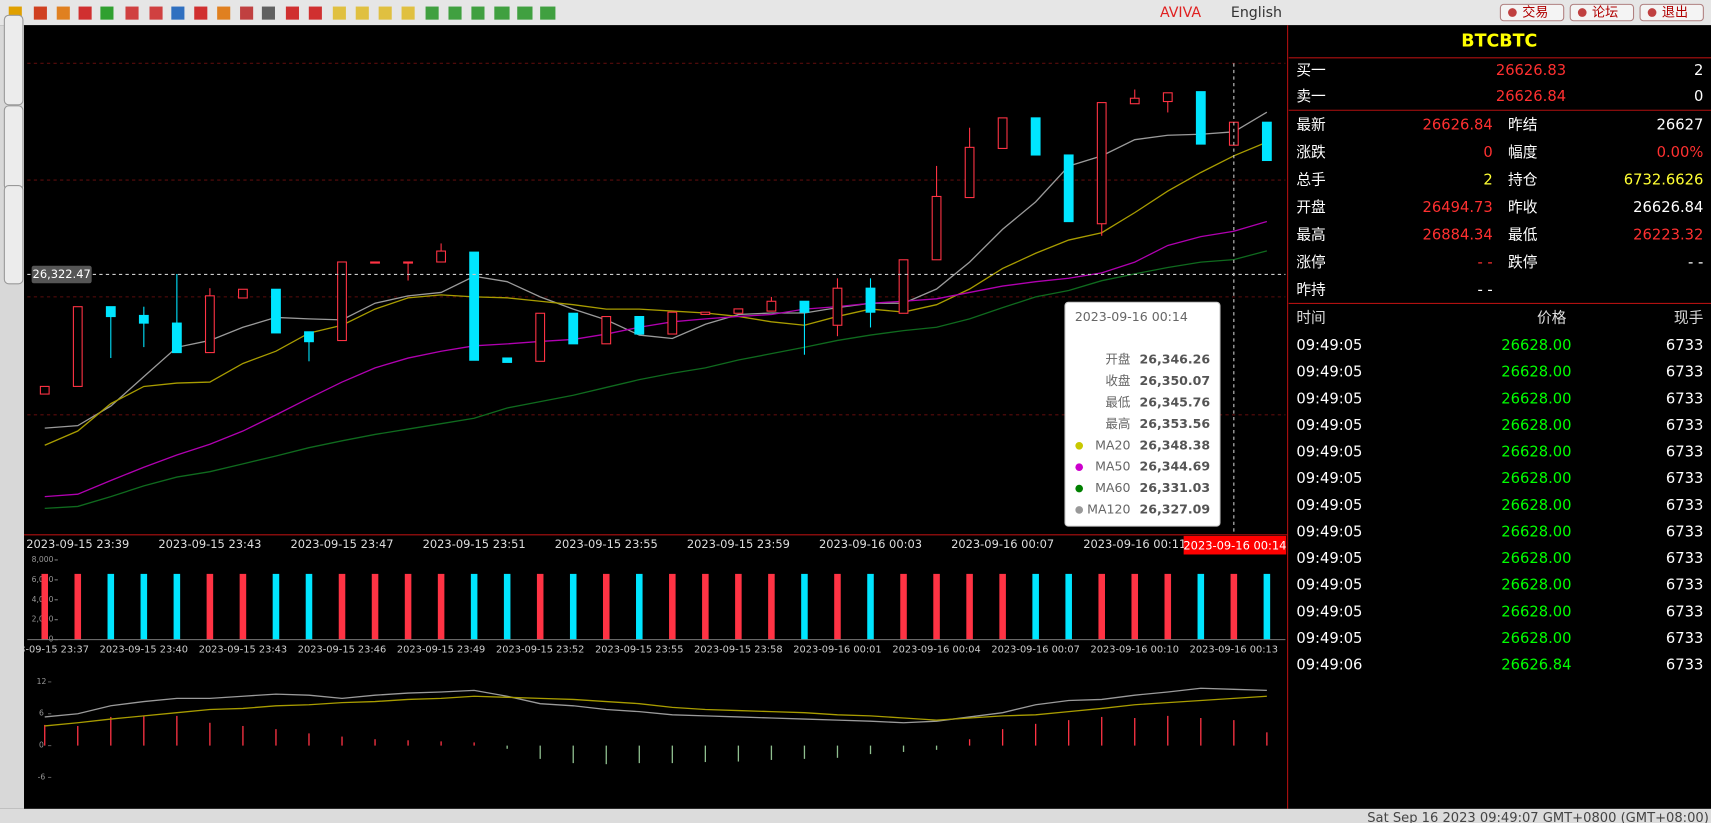 This screenshot has width=1711, height=823. I want to click on y-tick-label: -6, so click(42, 776).